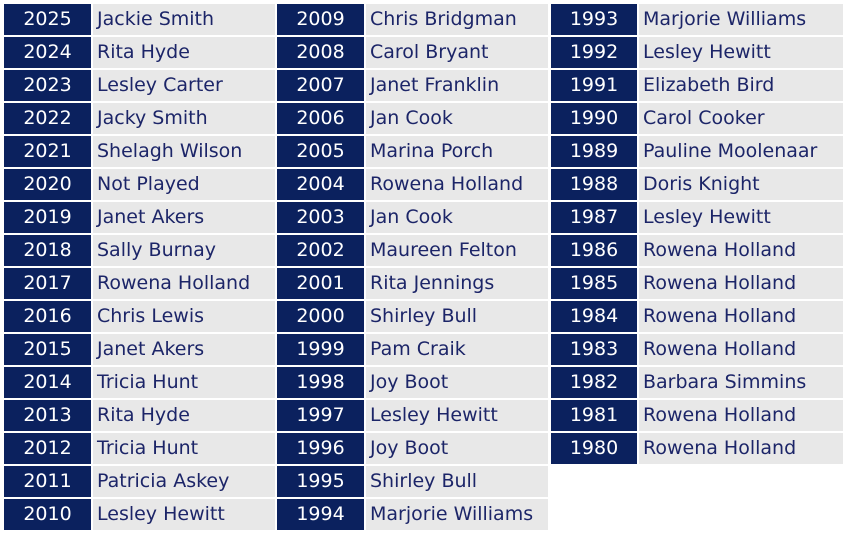 Image resolution: width=848 pixels, height=534 pixels. Describe the element at coordinates (320, 250) in the screenshot. I see `year-cell: 2002` at that location.